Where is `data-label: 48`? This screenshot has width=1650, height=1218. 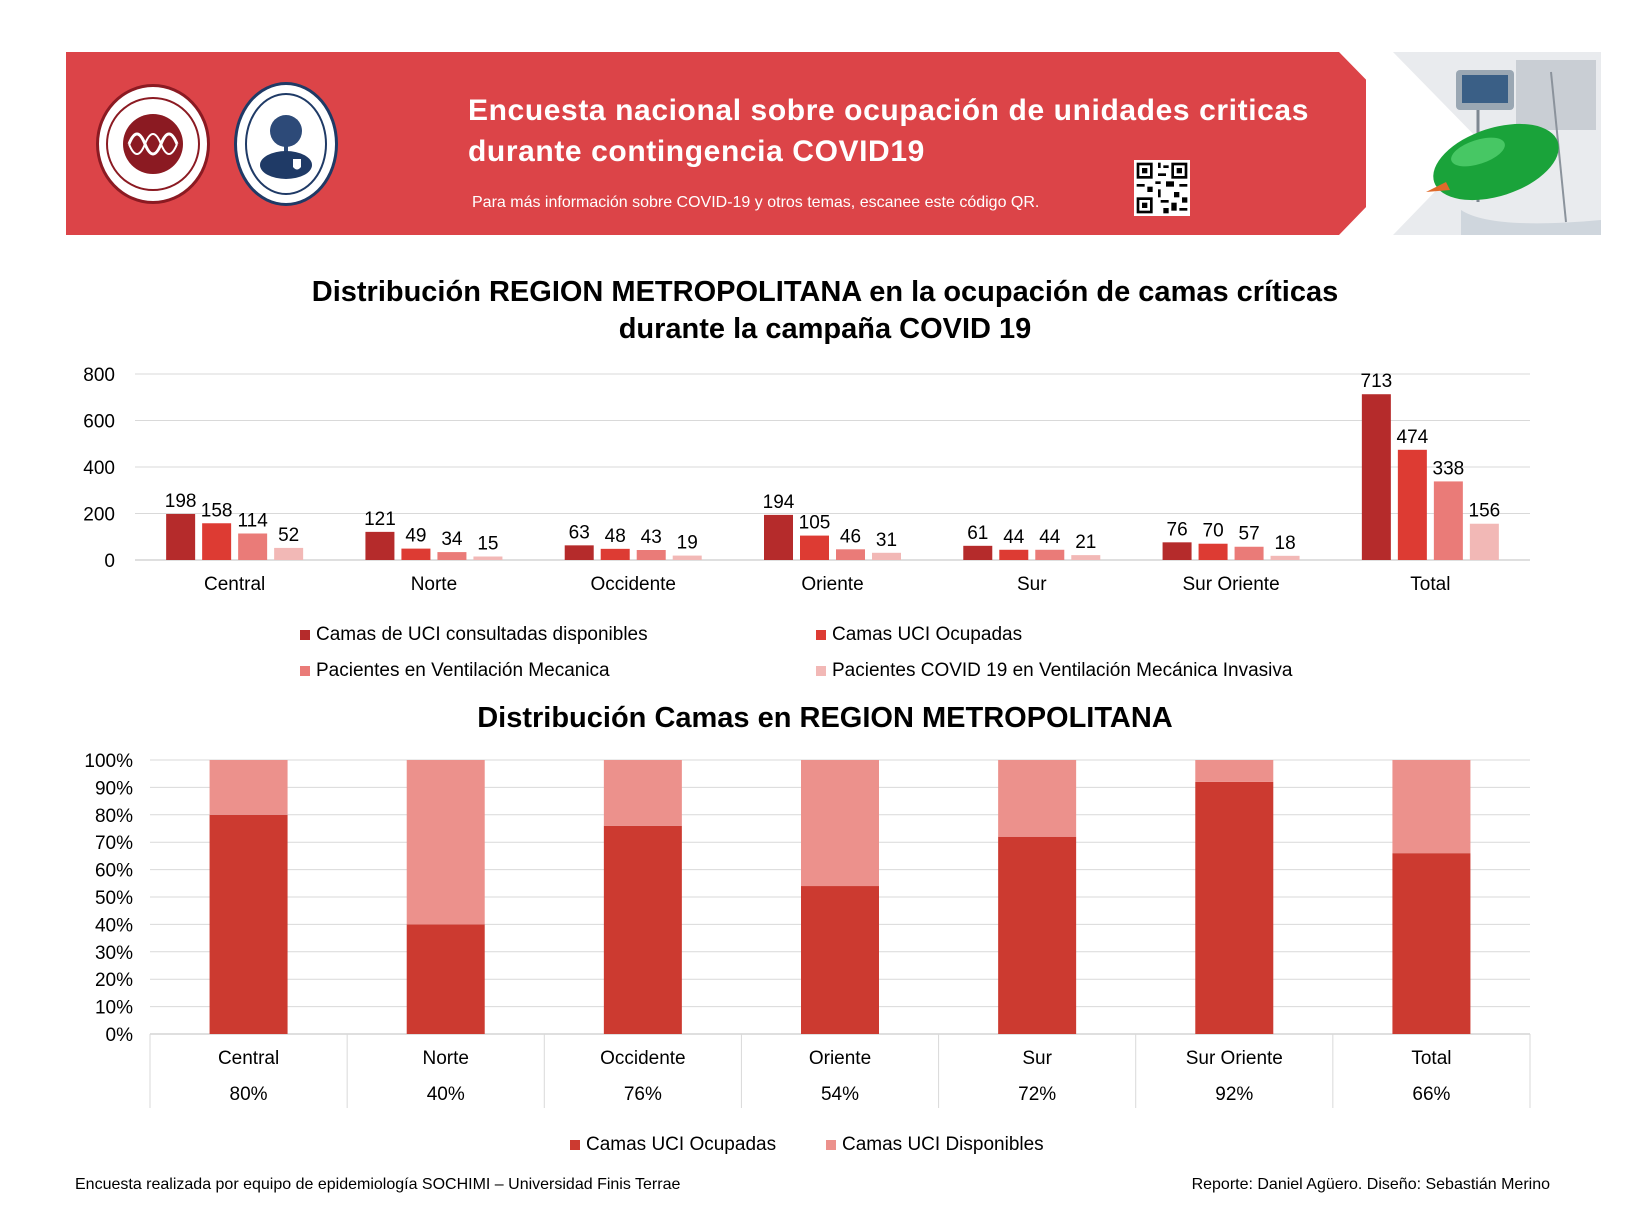 data-label: 48 is located at coordinates (615, 536).